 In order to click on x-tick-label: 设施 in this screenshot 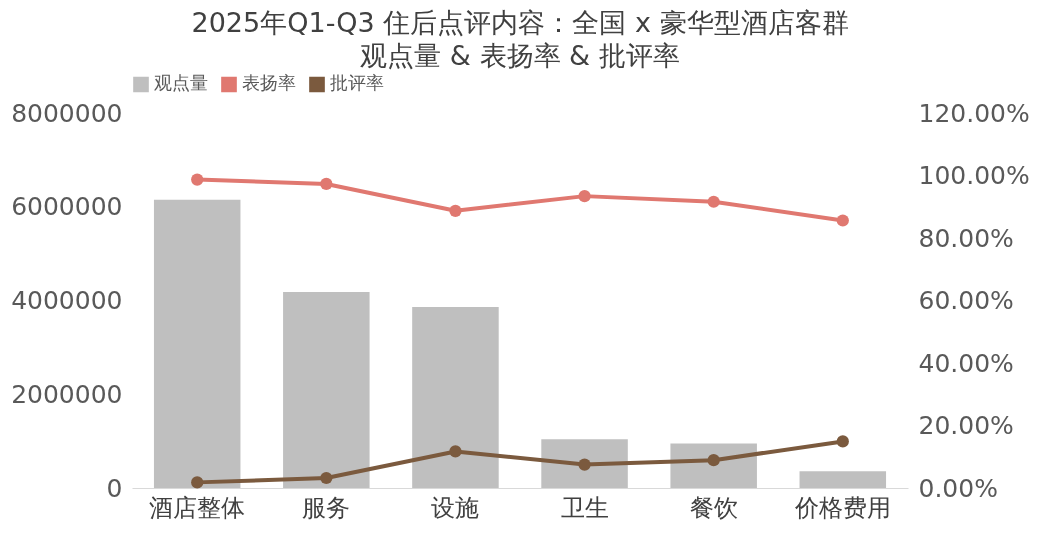, I will do `click(455, 507)`.